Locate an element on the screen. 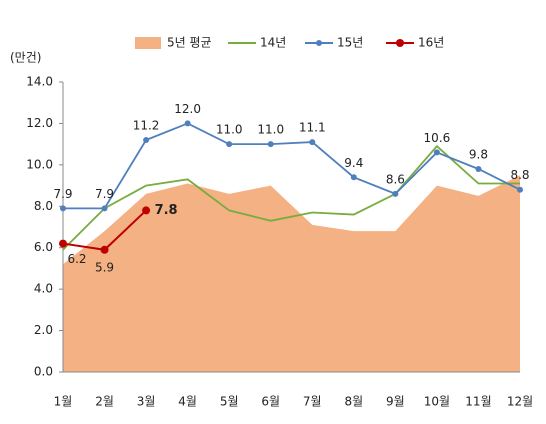 This screenshot has height=424, width=546. data-label: 5.9 is located at coordinates (104, 267).